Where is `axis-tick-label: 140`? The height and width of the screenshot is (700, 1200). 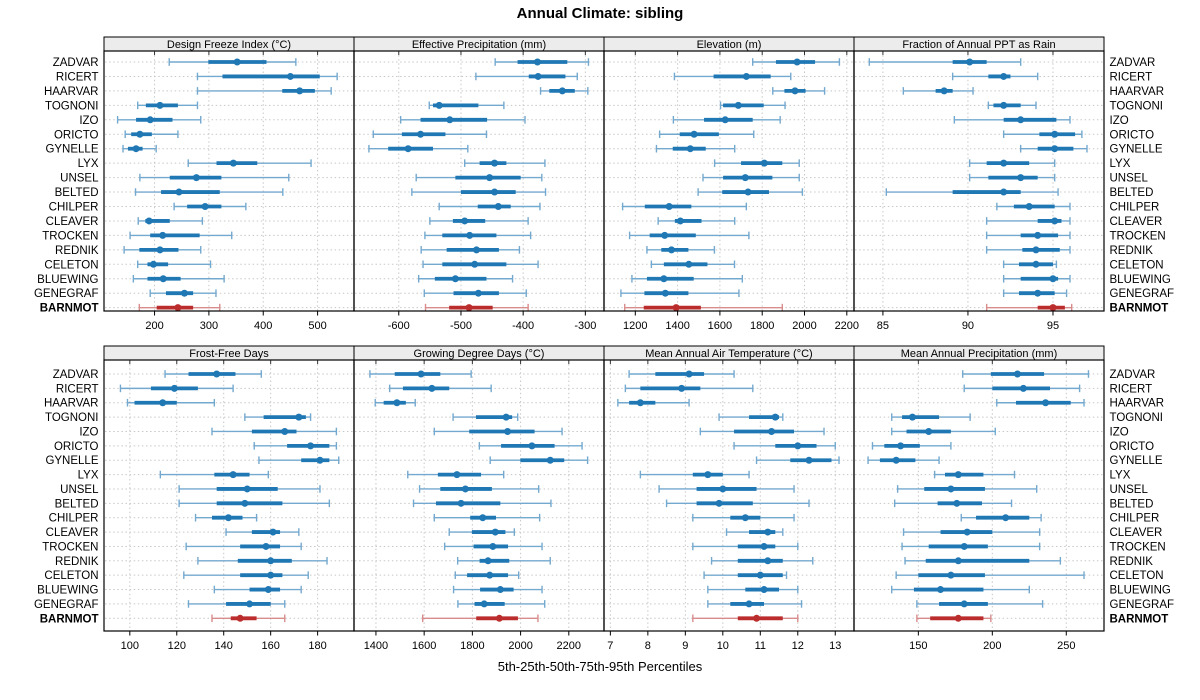
axis-tick-label: 140 is located at coordinates (224, 646).